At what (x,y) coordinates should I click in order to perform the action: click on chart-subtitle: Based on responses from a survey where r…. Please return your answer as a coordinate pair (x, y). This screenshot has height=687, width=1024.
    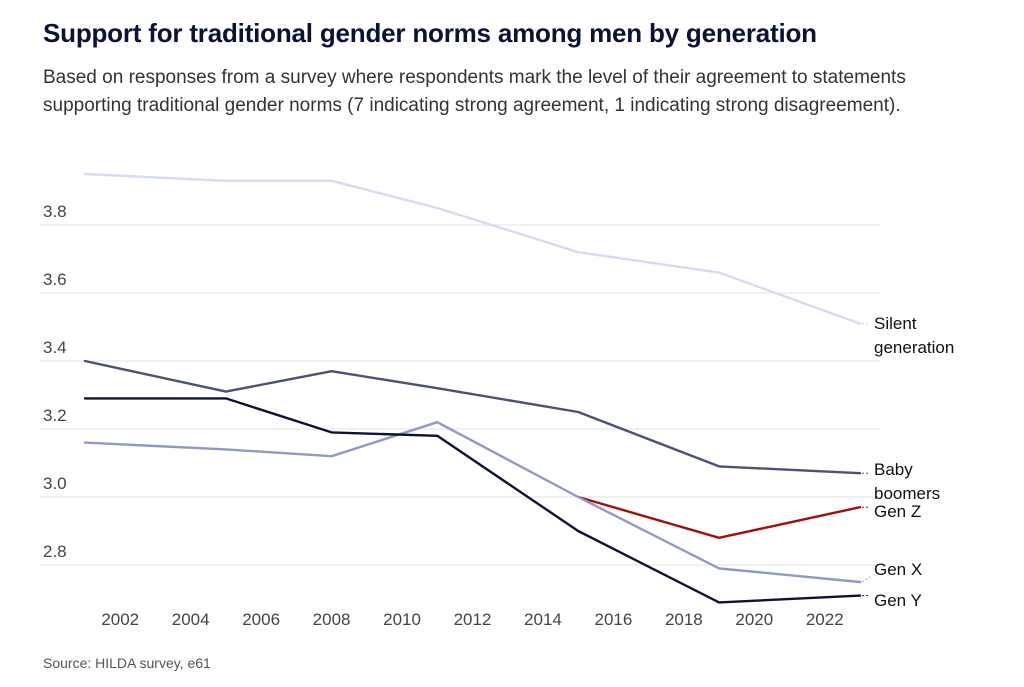
    Looking at the image, I should click on (474, 91).